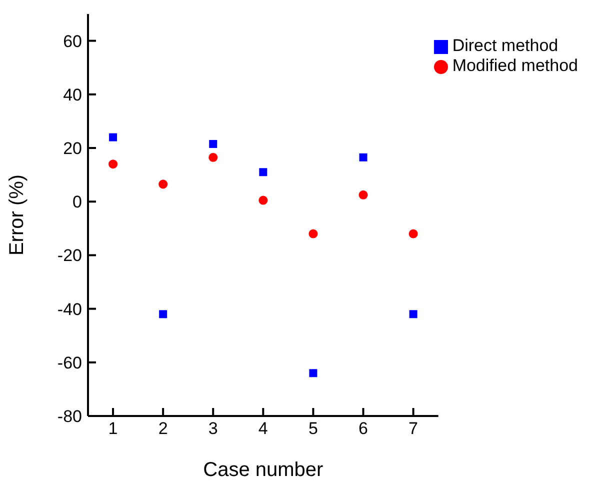 The height and width of the screenshot is (504, 608). What do you see at coordinates (163, 428) in the screenshot?
I see `x-tick-label: 2` at bounding box center [163, 428].